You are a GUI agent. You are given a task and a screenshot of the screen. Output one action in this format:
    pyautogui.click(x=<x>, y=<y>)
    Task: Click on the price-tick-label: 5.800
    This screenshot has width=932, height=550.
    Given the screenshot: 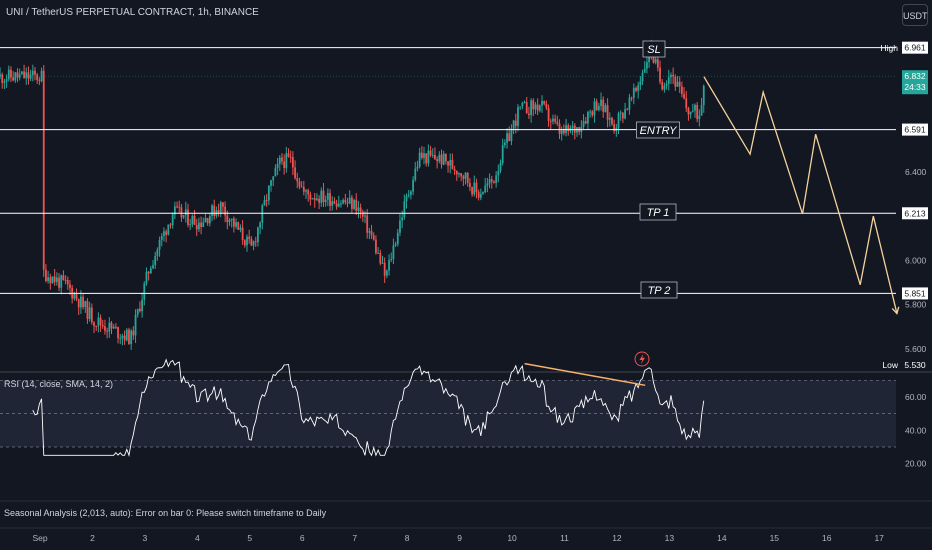 What is the action you would take?
    pyautogui.click(x=916, y=305)
    